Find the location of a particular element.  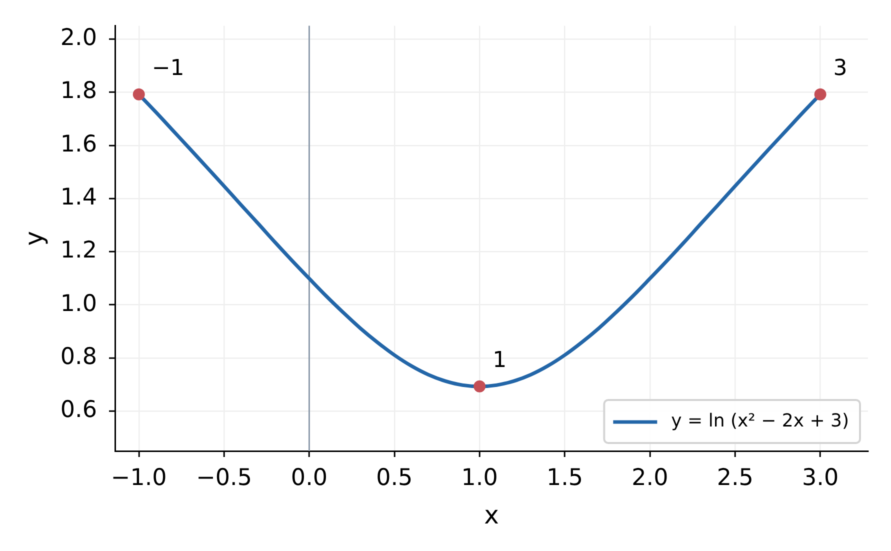

x-axis-title: x is located at coordinates (491, 515).